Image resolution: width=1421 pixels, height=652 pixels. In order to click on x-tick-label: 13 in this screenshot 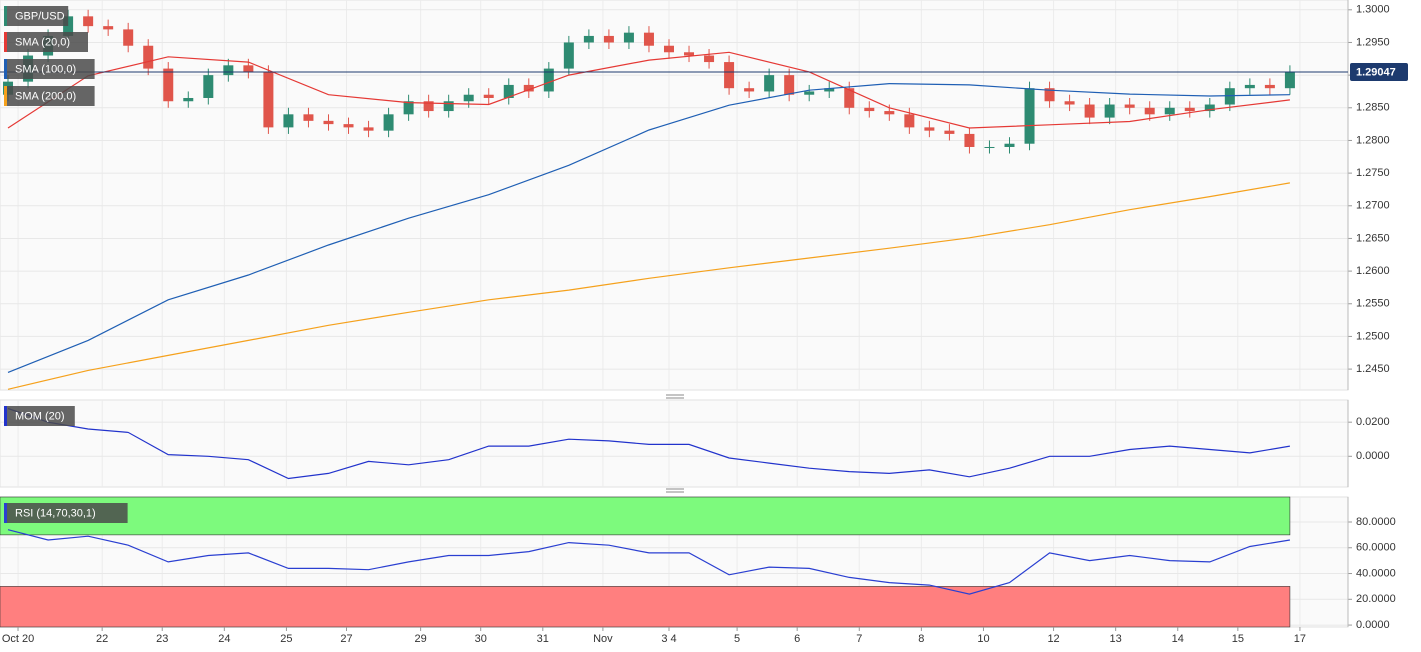, I will do `click(1116, 639)`.